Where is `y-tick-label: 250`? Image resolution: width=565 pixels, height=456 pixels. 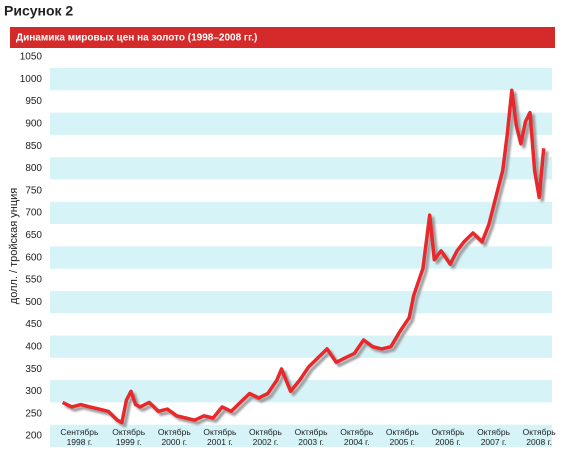 y-tick-label: 250 is located at coordinates (33, 413).